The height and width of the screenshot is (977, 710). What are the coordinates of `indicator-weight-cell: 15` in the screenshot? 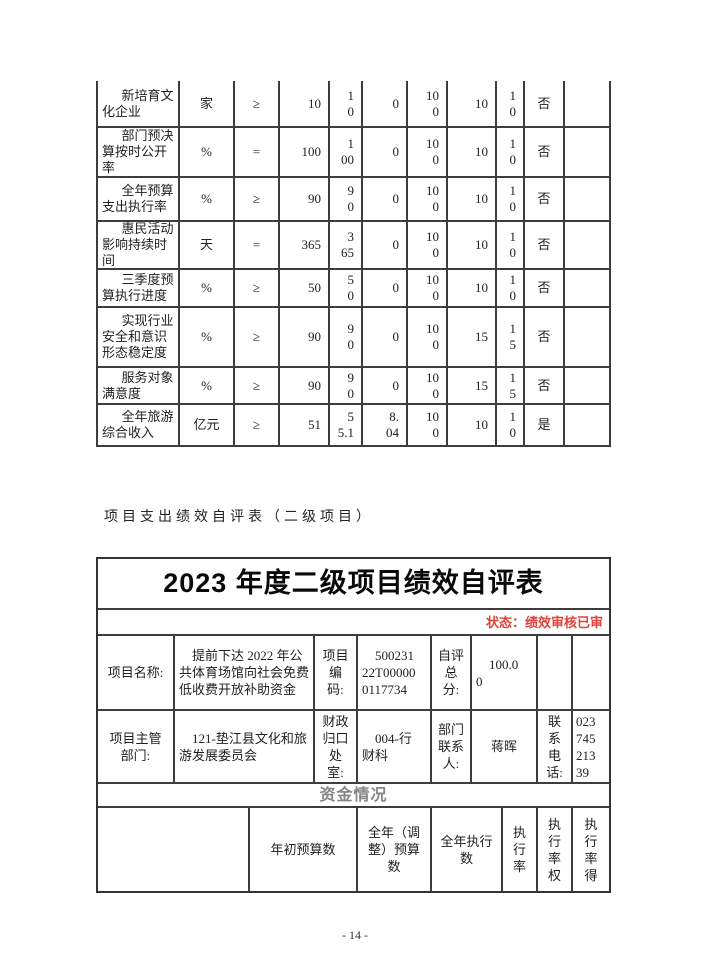 It's located at (472, 385).